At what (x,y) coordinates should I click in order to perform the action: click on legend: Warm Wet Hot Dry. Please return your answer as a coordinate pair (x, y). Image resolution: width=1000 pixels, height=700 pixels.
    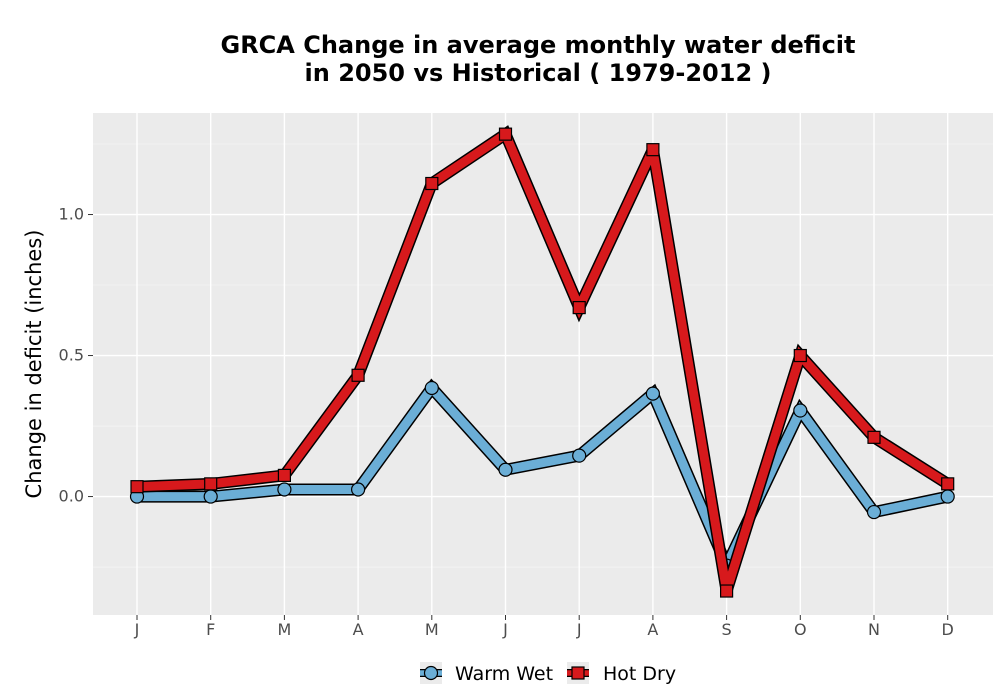
    Looking at the image, I should click on (548, 673).